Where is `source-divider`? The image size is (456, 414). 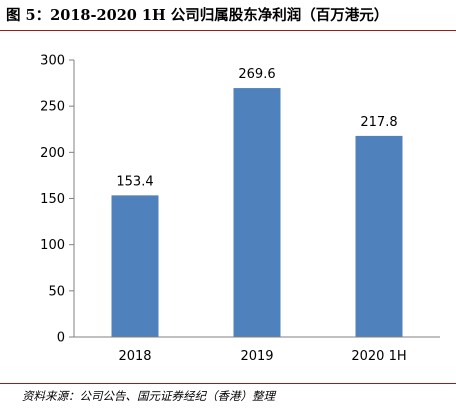
source-divider is located at coordinates (228, 383).